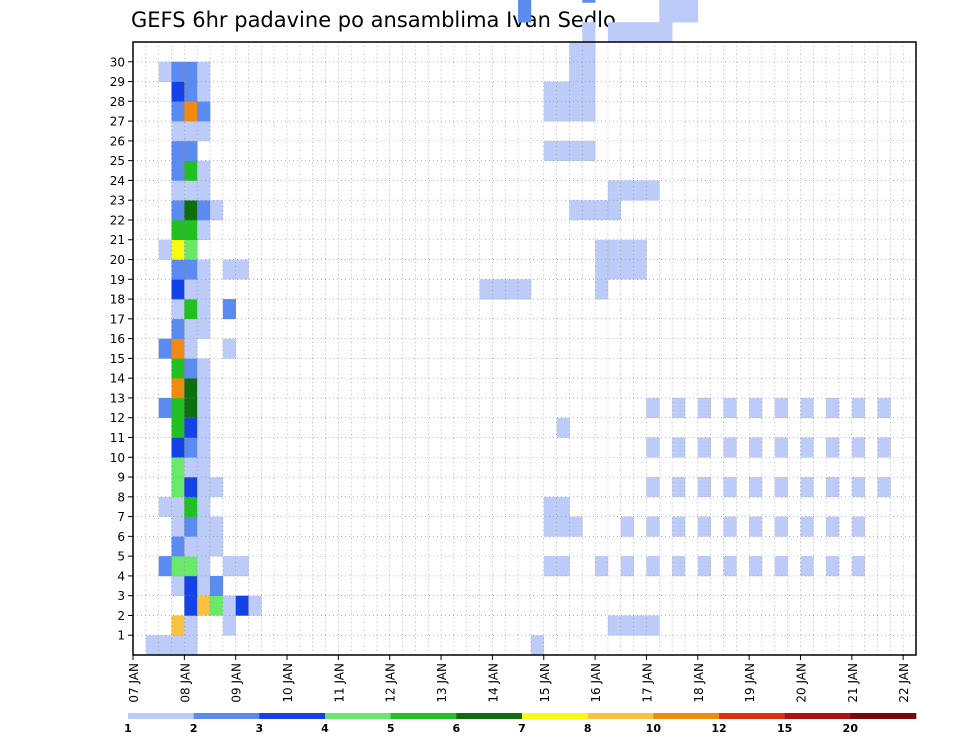 This screenshot has width=960, height=742. What do you see at coordinates (117, 300) in the screenshot?
I see `y-tick-label: 18` at bounding box center [117, 300].